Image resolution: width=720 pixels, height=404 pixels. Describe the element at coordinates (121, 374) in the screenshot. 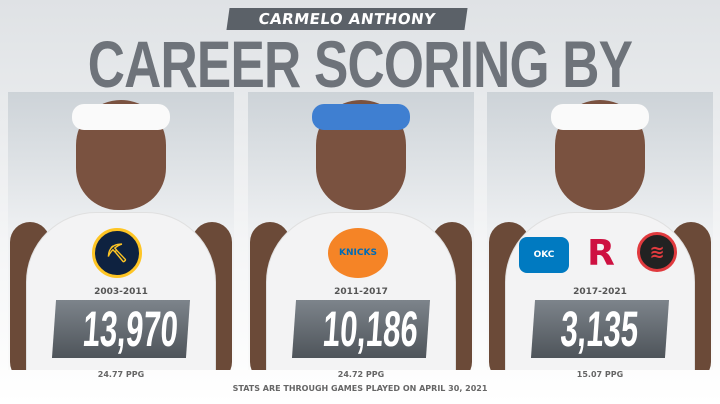

I see `points-per-game: 24.77 PPG` at that location.